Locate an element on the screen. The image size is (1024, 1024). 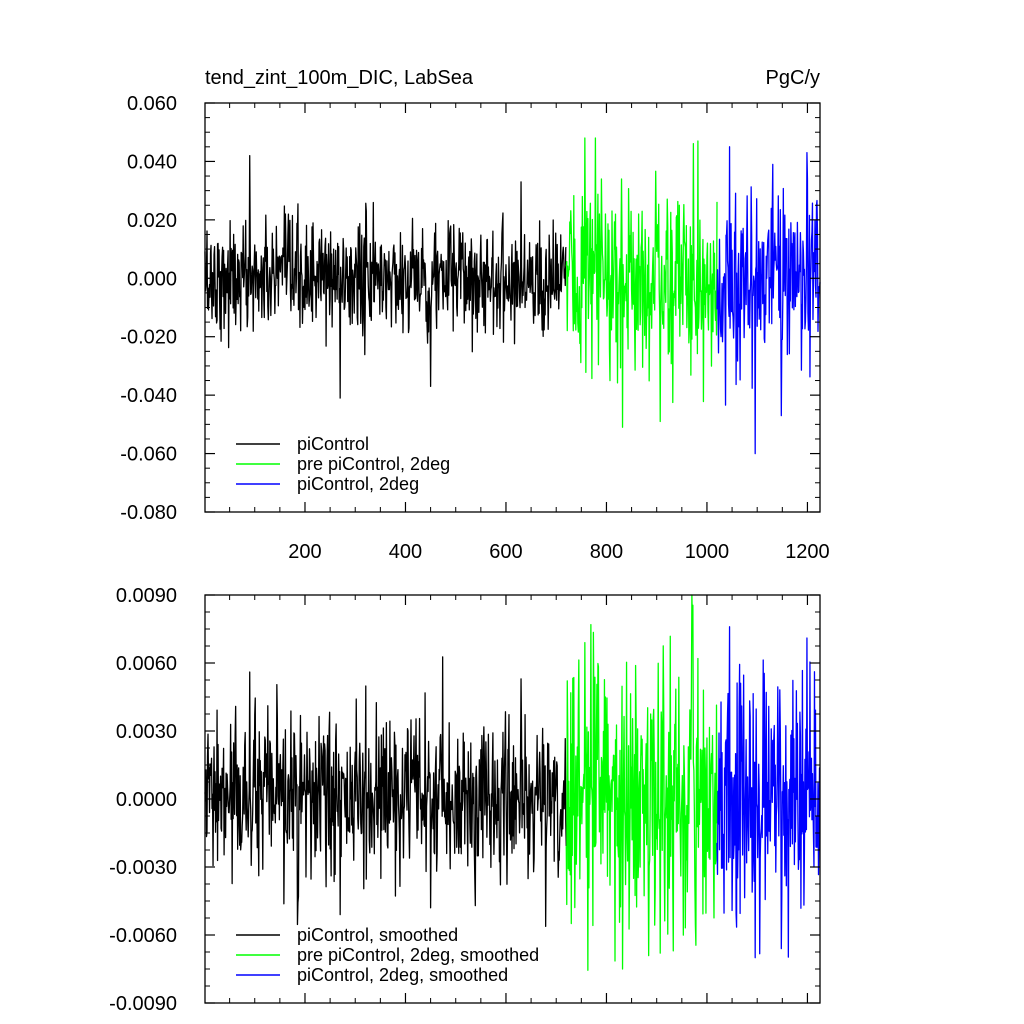
x-tick-label: 800 is located at coordinates (606, 552).